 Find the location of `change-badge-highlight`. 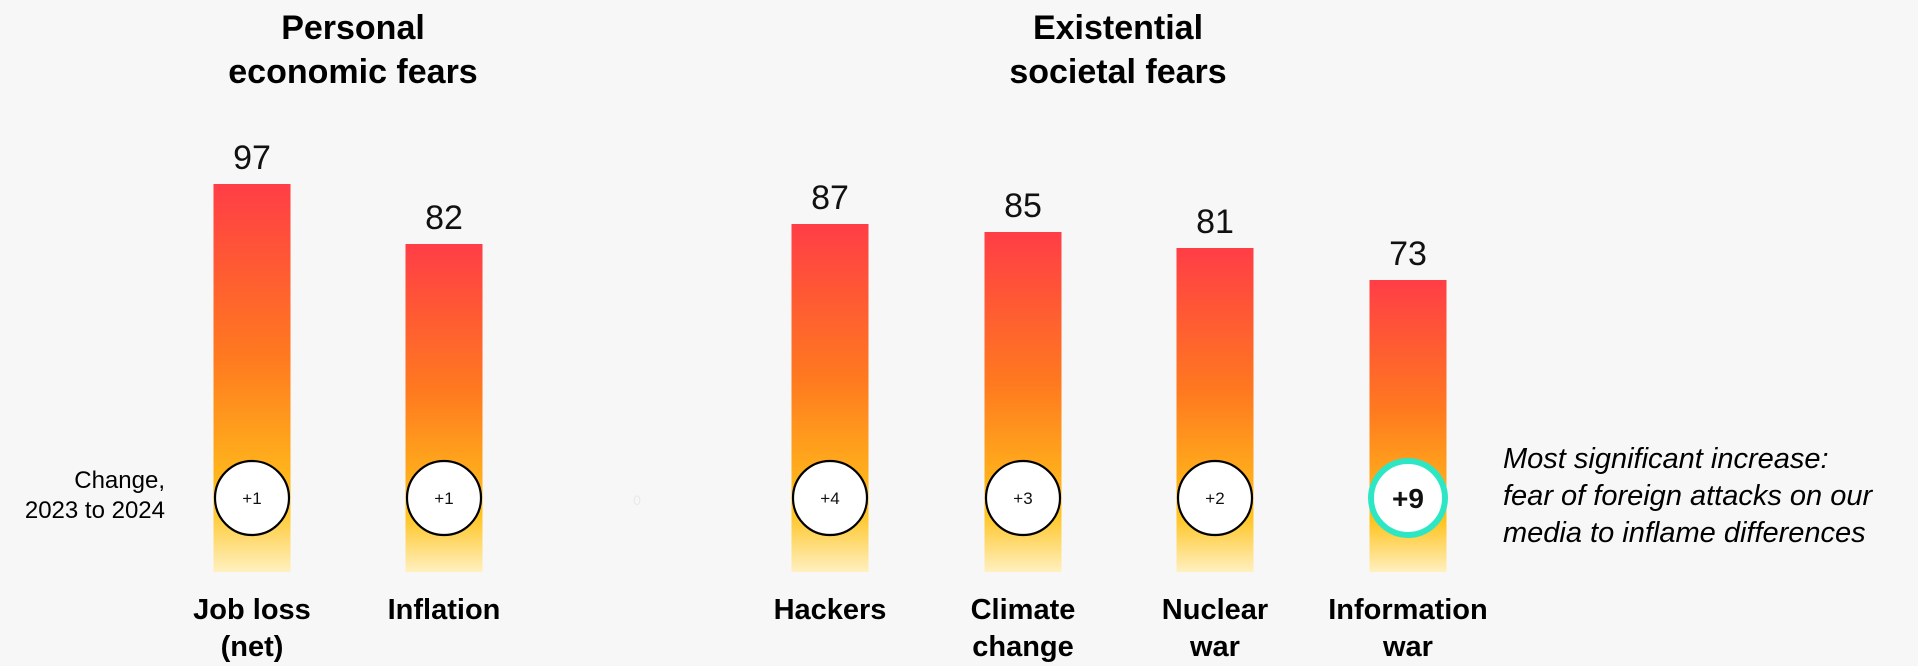

change-badge-highlight is located at coordinates (1408, 498).